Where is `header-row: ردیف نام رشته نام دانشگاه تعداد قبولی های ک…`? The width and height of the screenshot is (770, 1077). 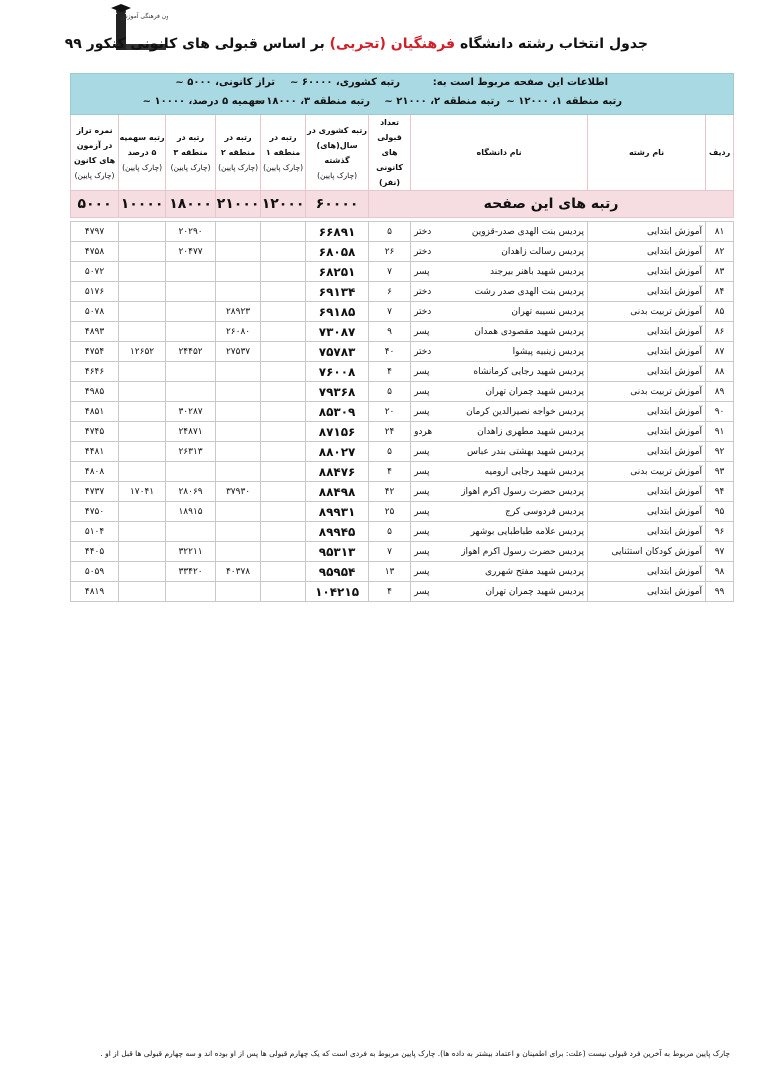
header-row: ردیف نام رشته نام دانشگاه تعداد قبولی های ک… is located at coordinates (402, 152).